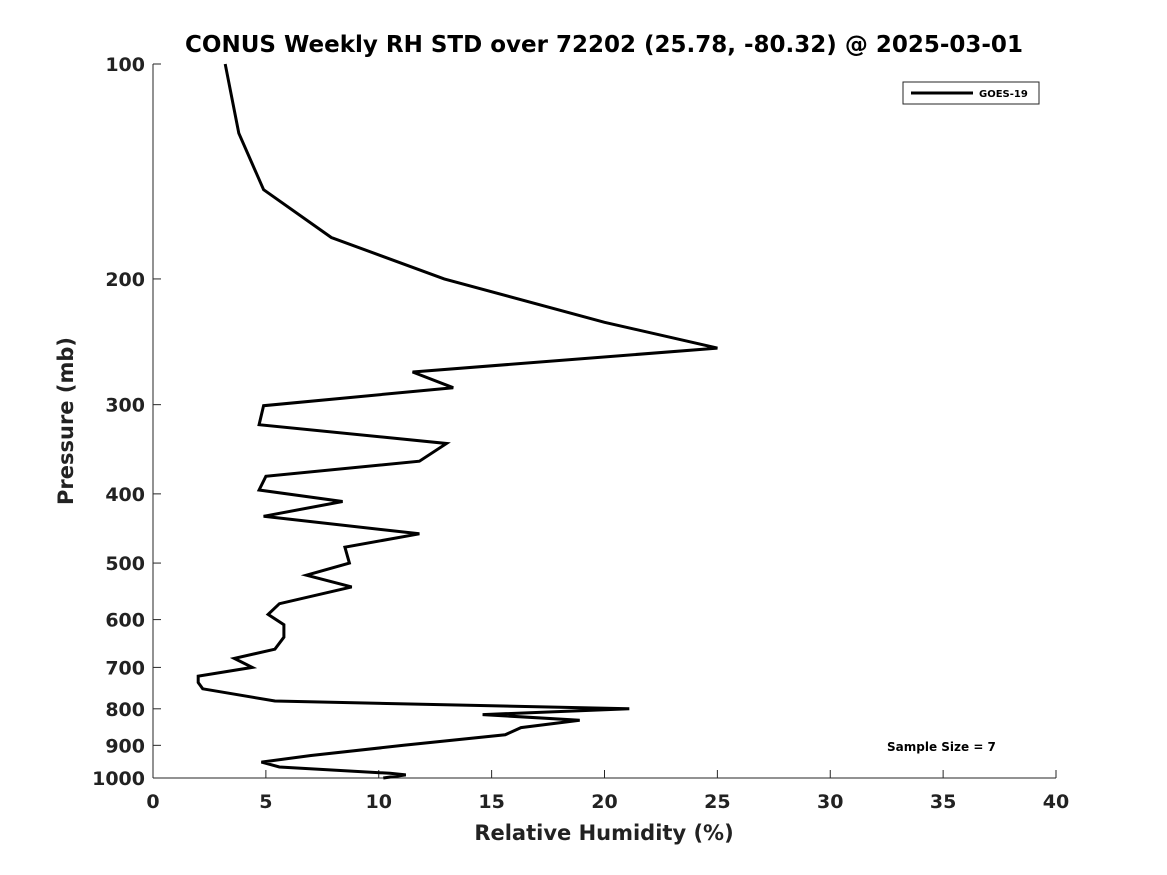 The image size is (1167, 875). Describe the element at coordinates (491, 802) in the screenshot. I see `x-tick-label: 15` at that location.